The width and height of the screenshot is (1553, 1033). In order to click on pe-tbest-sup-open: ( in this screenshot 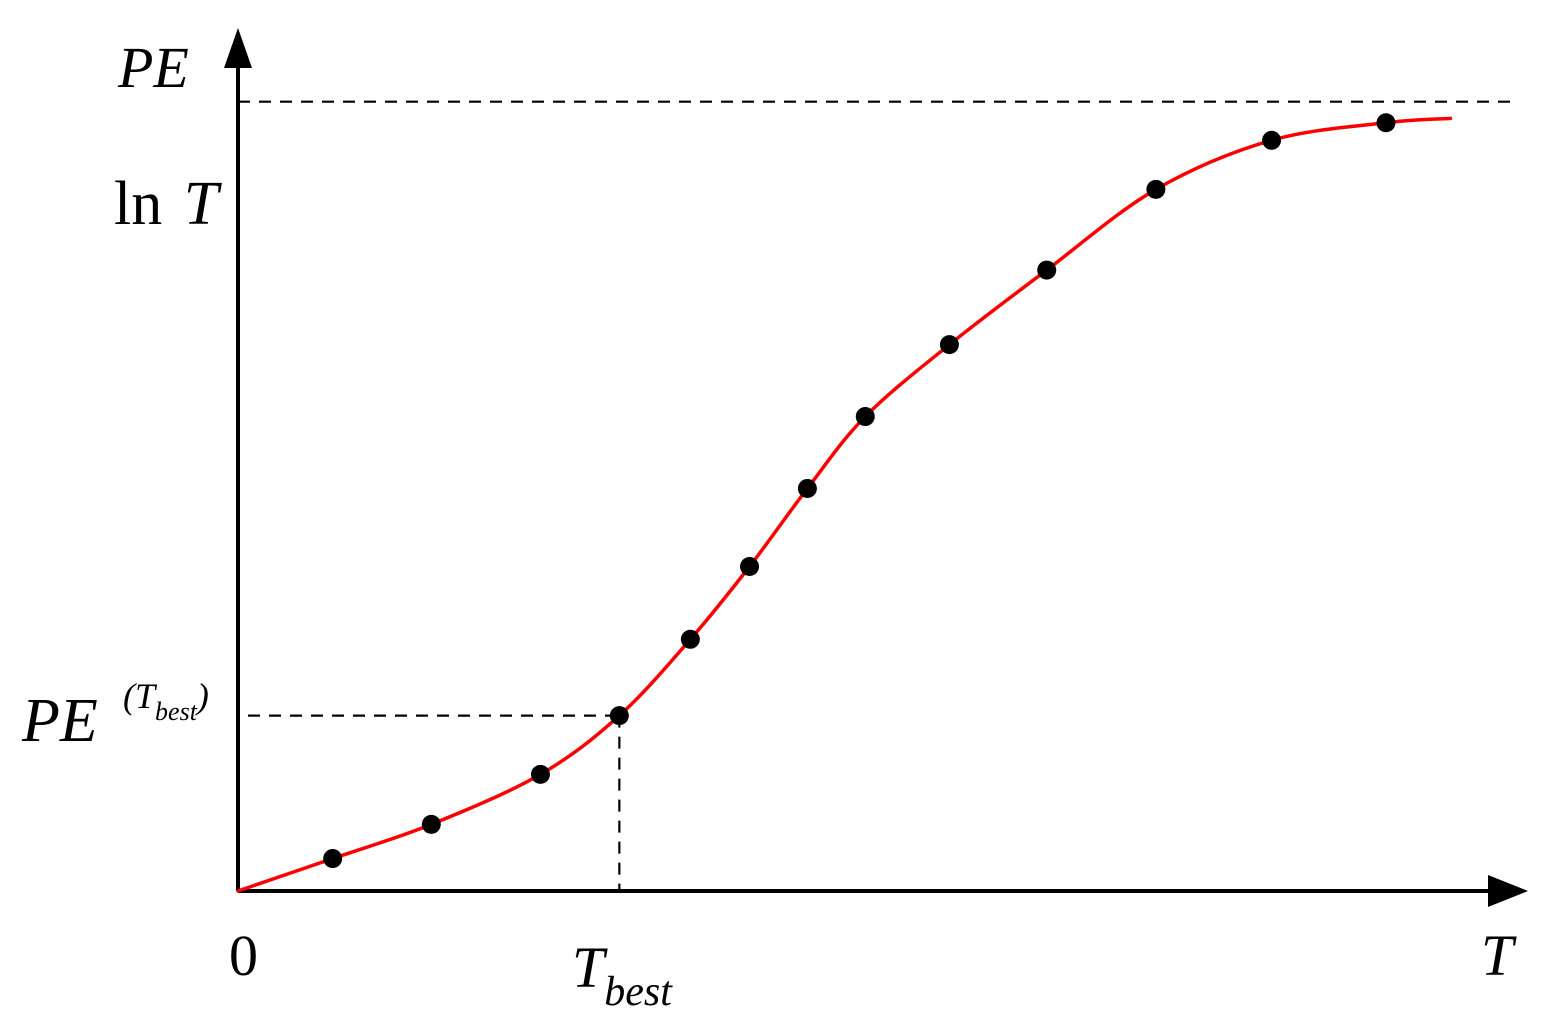, I will do `click(130, 696)`.